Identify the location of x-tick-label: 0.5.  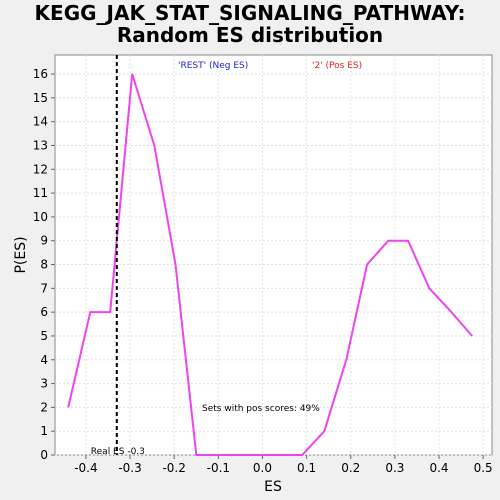
(483, 468).